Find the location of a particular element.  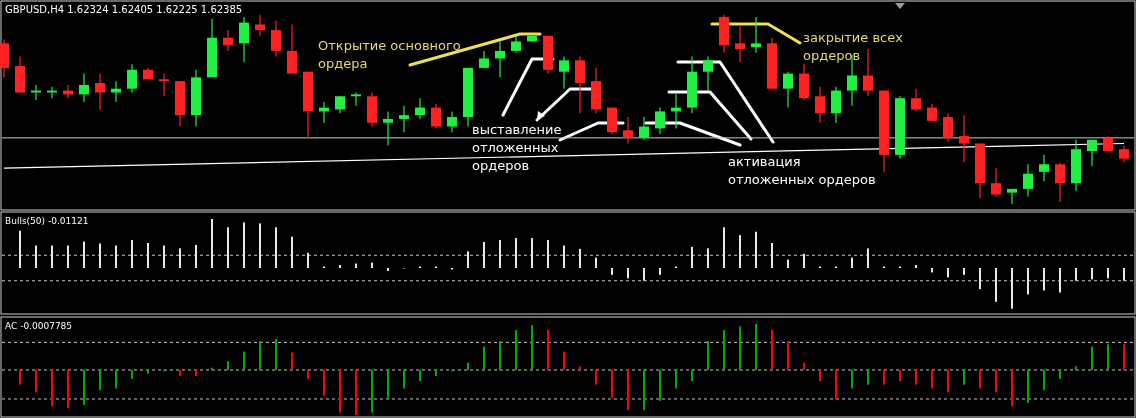

annotation: выставление отложенных ордеров is located at coordinates (517, 147).